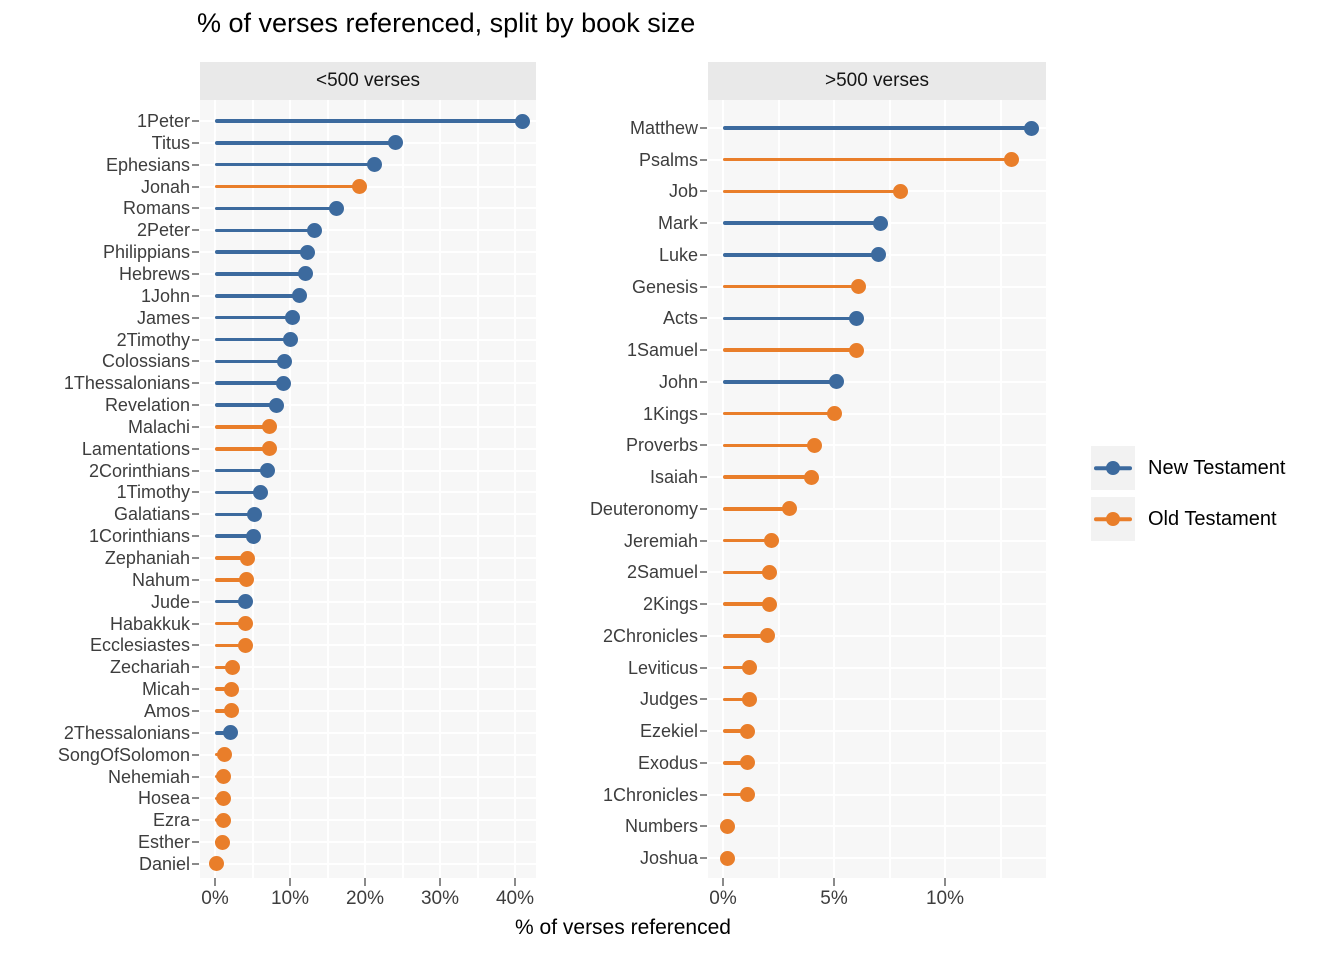  I want to click on y-axis-label: Genesis, so click(664, 286).